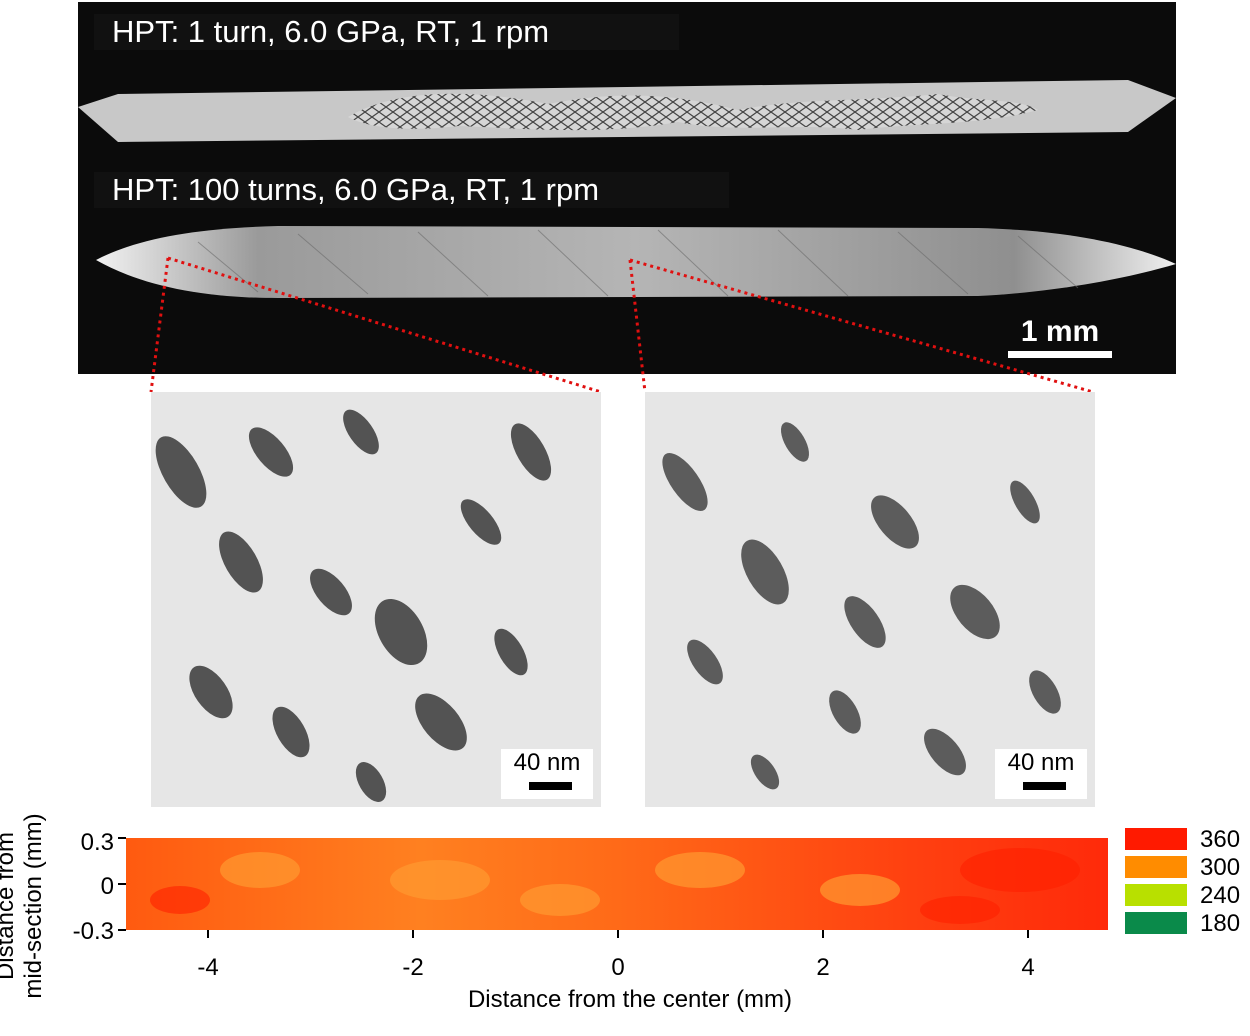 The width and height of the screenshot is (1250, 1036). I want to click on y-tick-0.3: 0.3, so click(97, 842).